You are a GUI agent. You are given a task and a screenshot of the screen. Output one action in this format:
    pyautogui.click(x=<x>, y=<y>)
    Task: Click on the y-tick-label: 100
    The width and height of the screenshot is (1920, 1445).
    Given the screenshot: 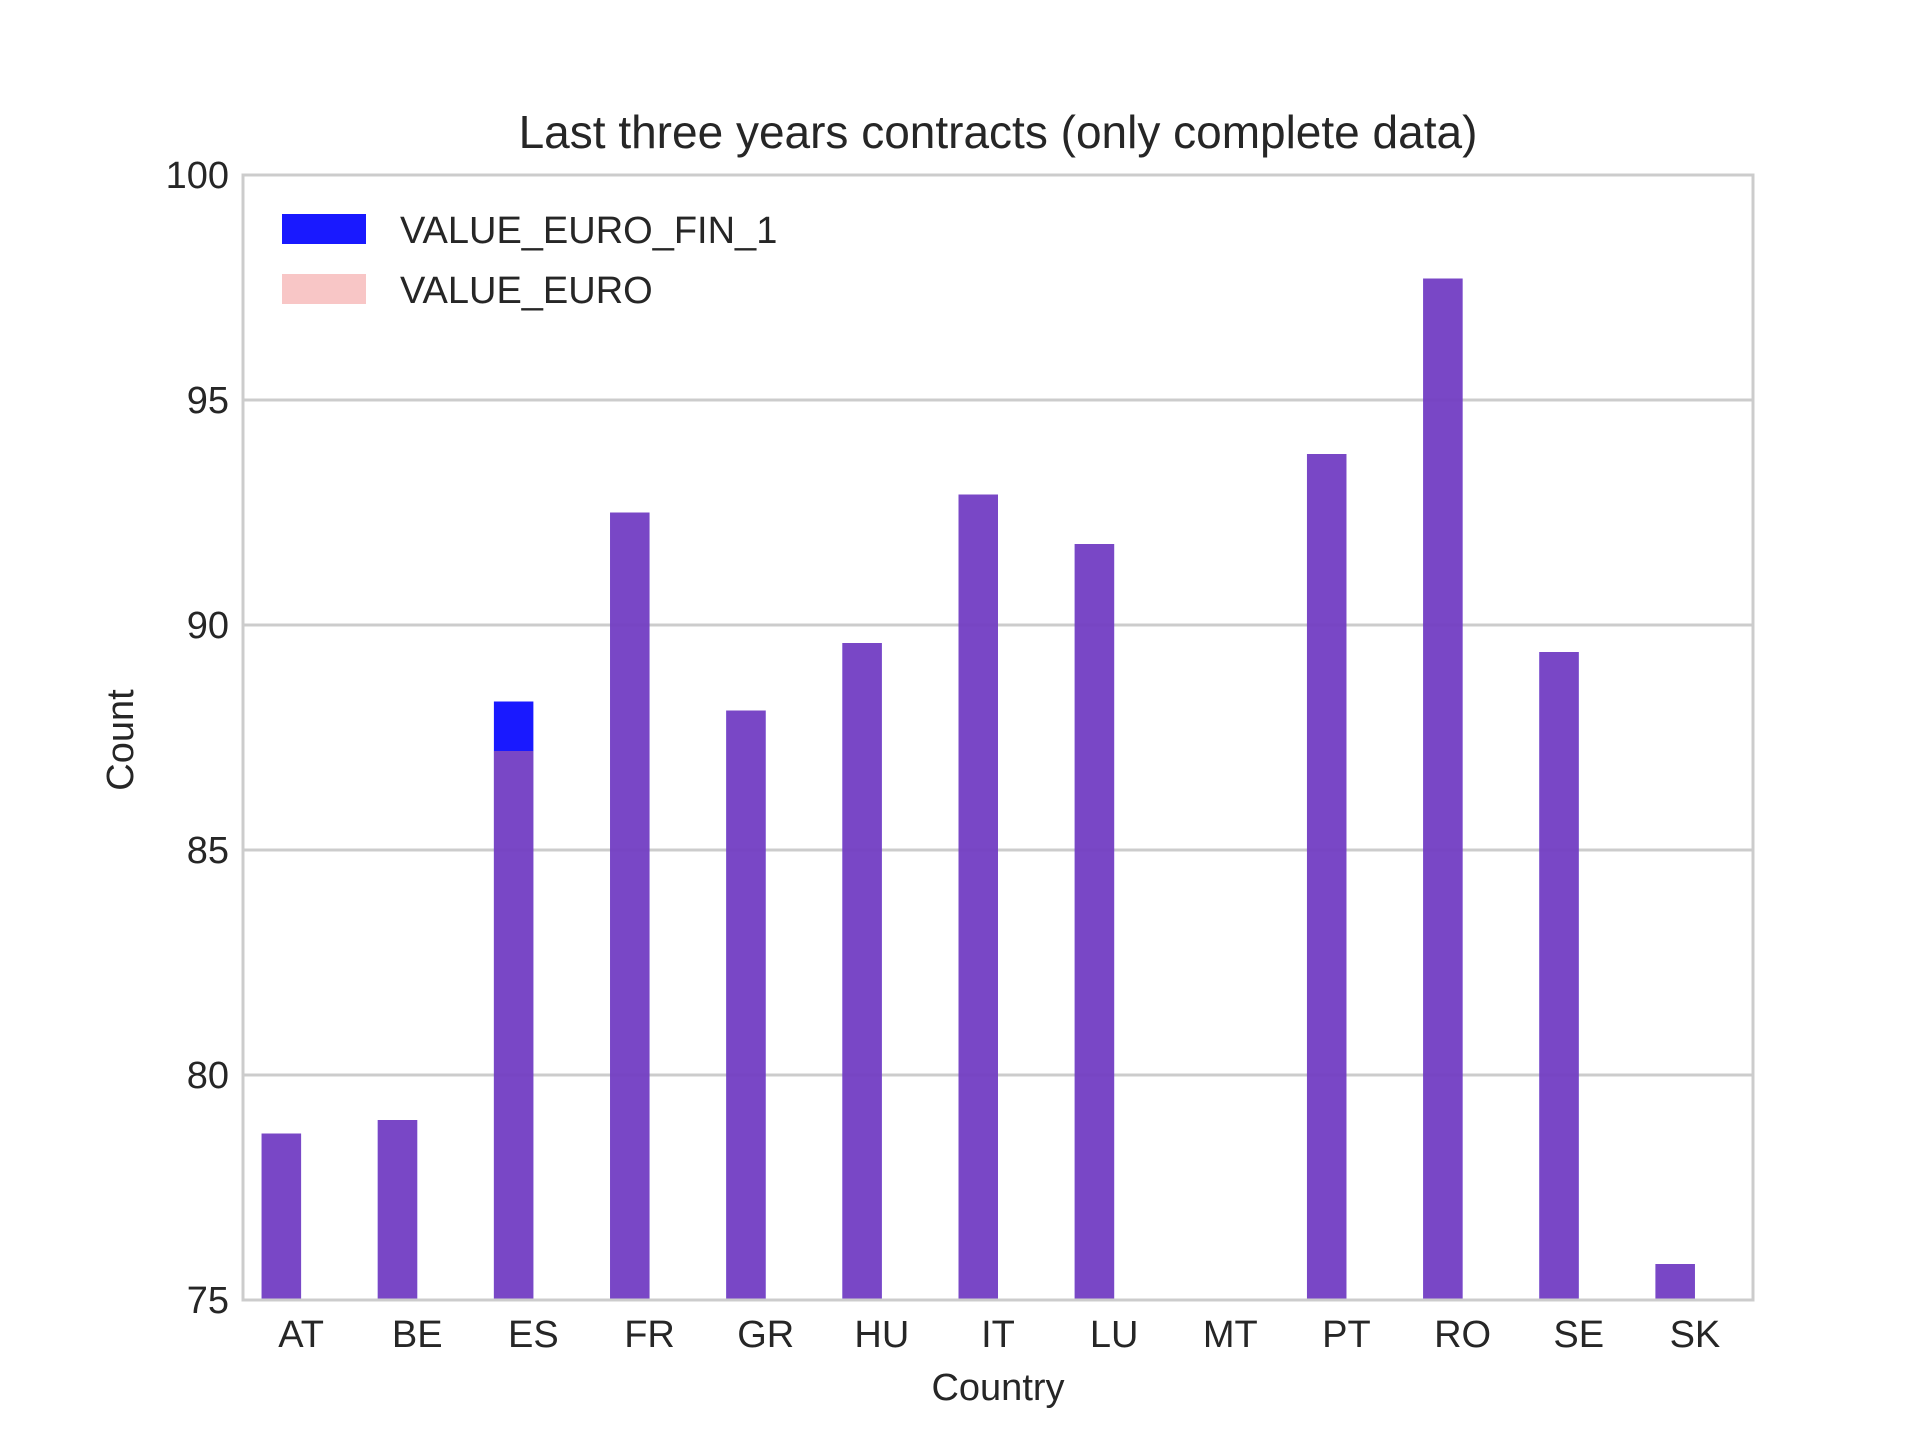 What is the action you would take?
    pyautogui.click(x=197, y=176)
    